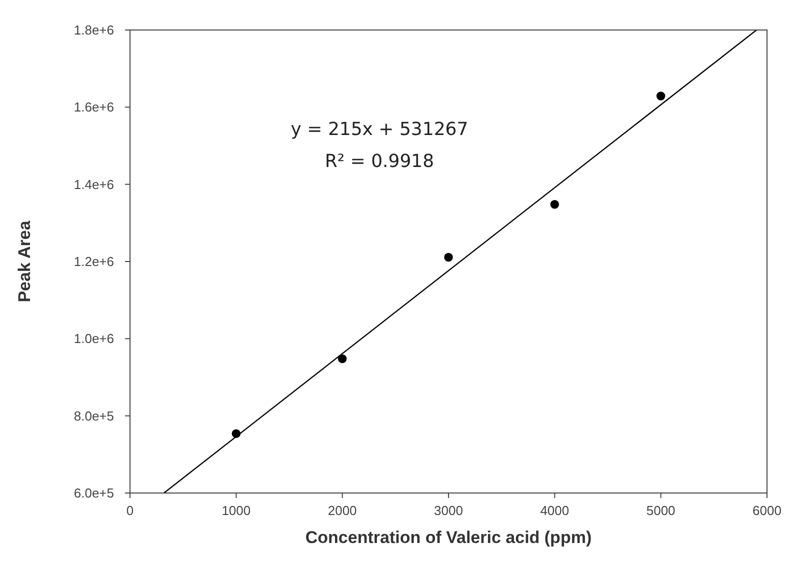  Describe the element at coordinates (236, 510) in the screenshot. I see `x-tick-label: 1000` at that location.